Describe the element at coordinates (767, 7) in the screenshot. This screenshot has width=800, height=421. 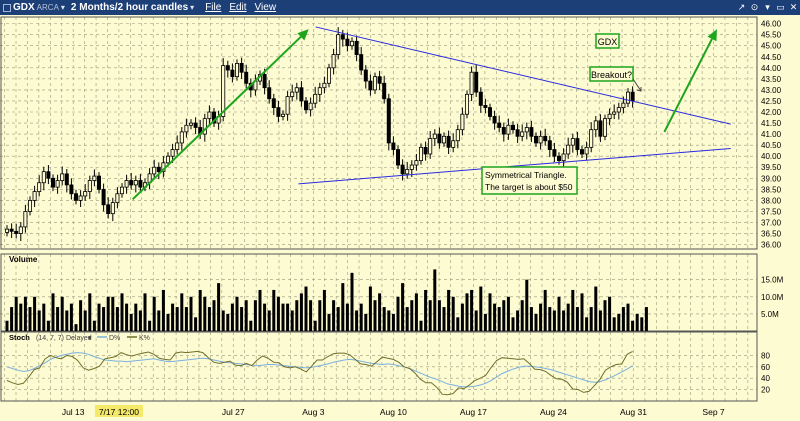
I see `minimize-button: ▾` at that location.